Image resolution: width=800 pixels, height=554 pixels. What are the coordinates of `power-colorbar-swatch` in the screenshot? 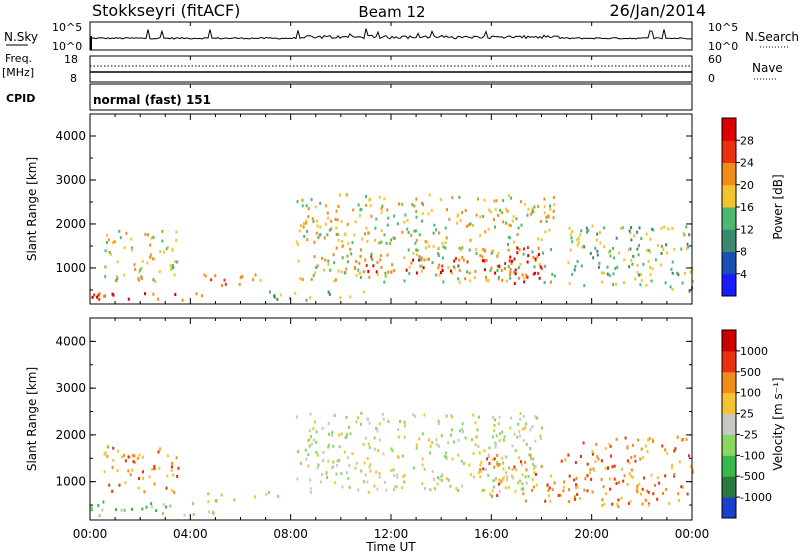 It's located at (729, 151).